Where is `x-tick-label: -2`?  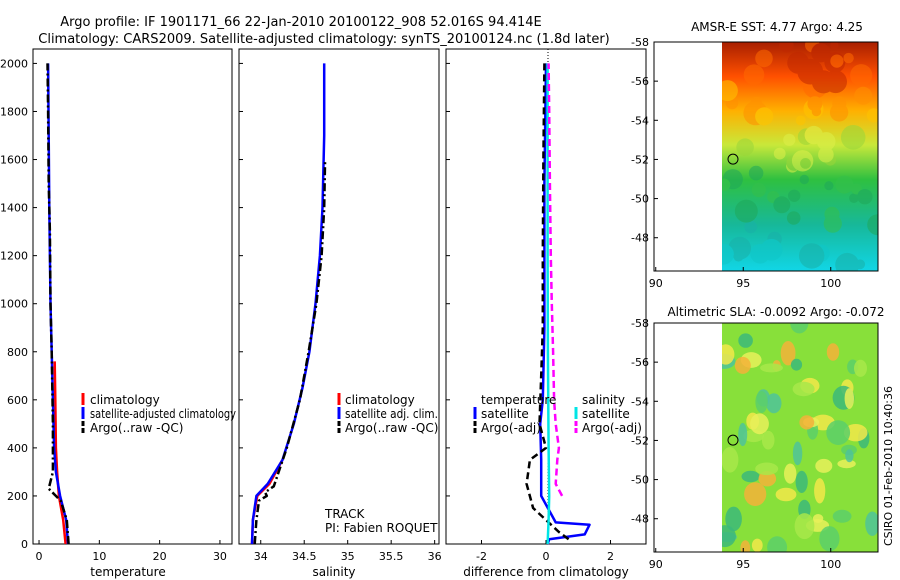
x-tick-label: -2 is located at coordinates (481, 556).